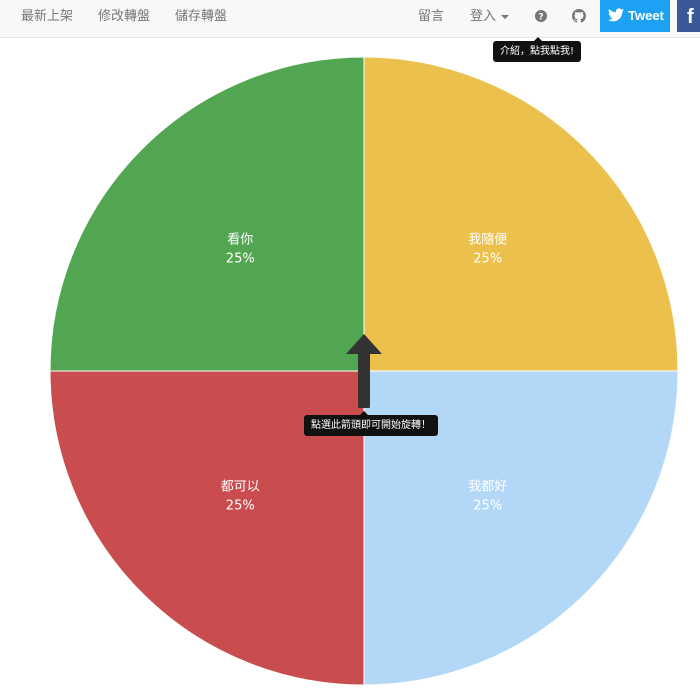 The image size is (700, 700). I want to click on slice-name-label: 我都好, so click(487, 487).